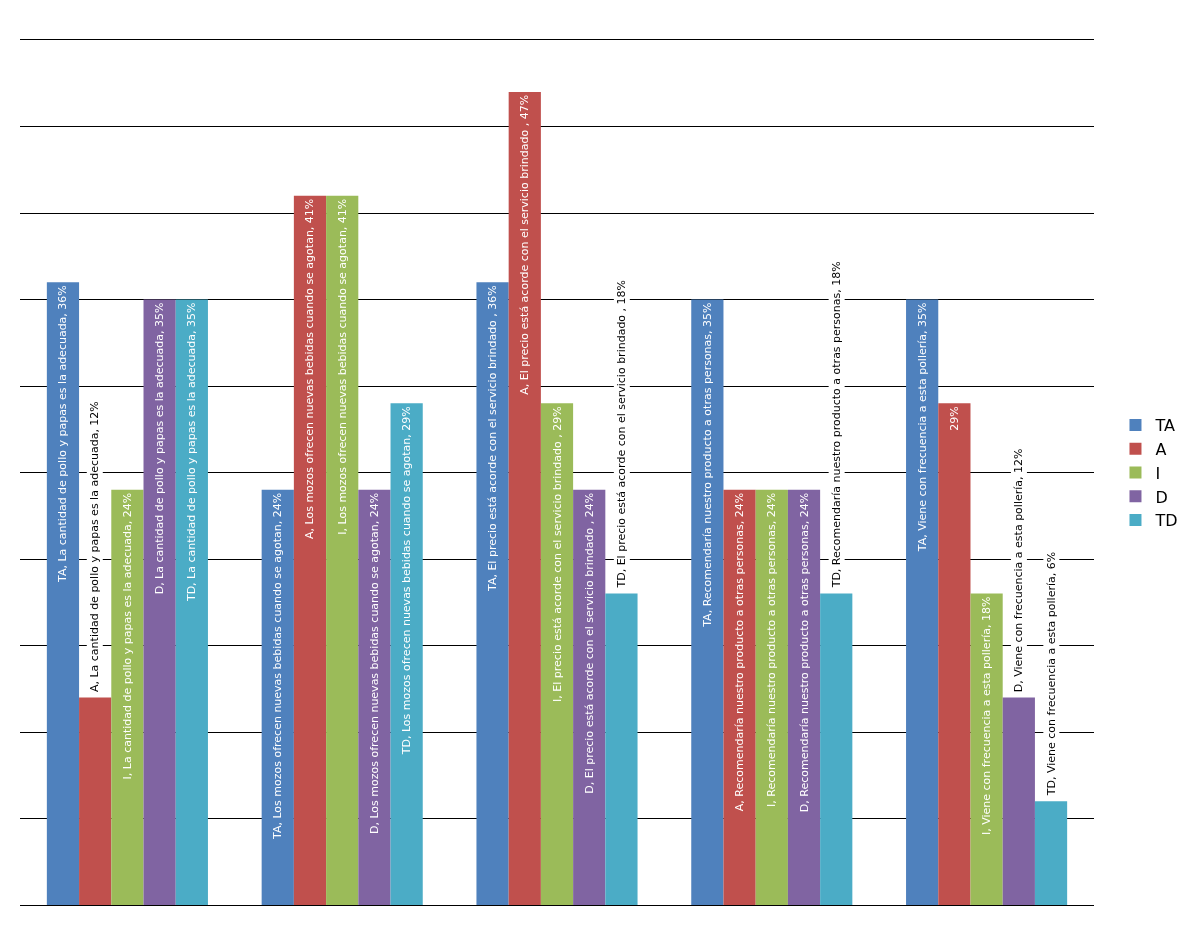 The image size is (1196, 945). I want to click on data-label: TA, La cantidad de pollo y papas es la adecuada, 36%, so click(63, 434).